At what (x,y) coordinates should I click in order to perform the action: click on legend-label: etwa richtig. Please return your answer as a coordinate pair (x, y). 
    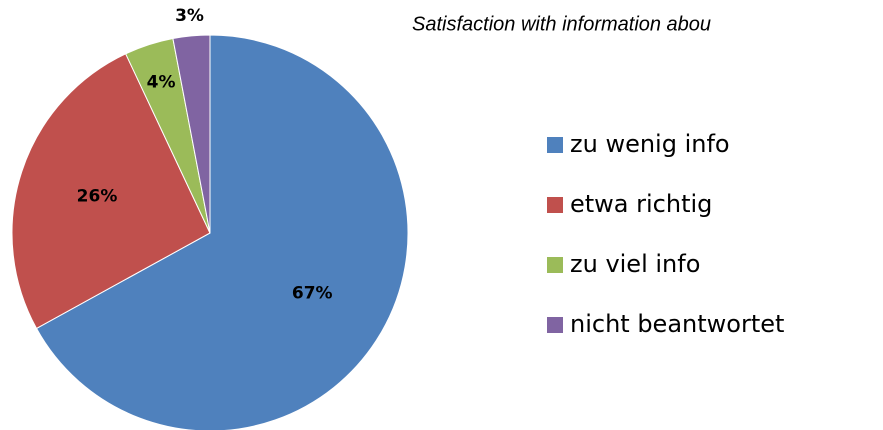
    Looking at the image, I should click on (641, 204).